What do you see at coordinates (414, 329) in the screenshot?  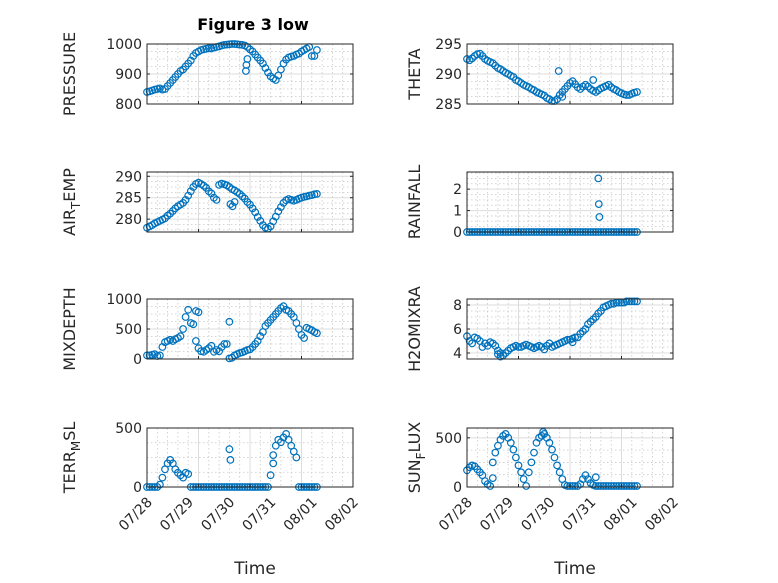 I see `y-axis-label: H2OMIXRA` at bounding box center [414, 329].